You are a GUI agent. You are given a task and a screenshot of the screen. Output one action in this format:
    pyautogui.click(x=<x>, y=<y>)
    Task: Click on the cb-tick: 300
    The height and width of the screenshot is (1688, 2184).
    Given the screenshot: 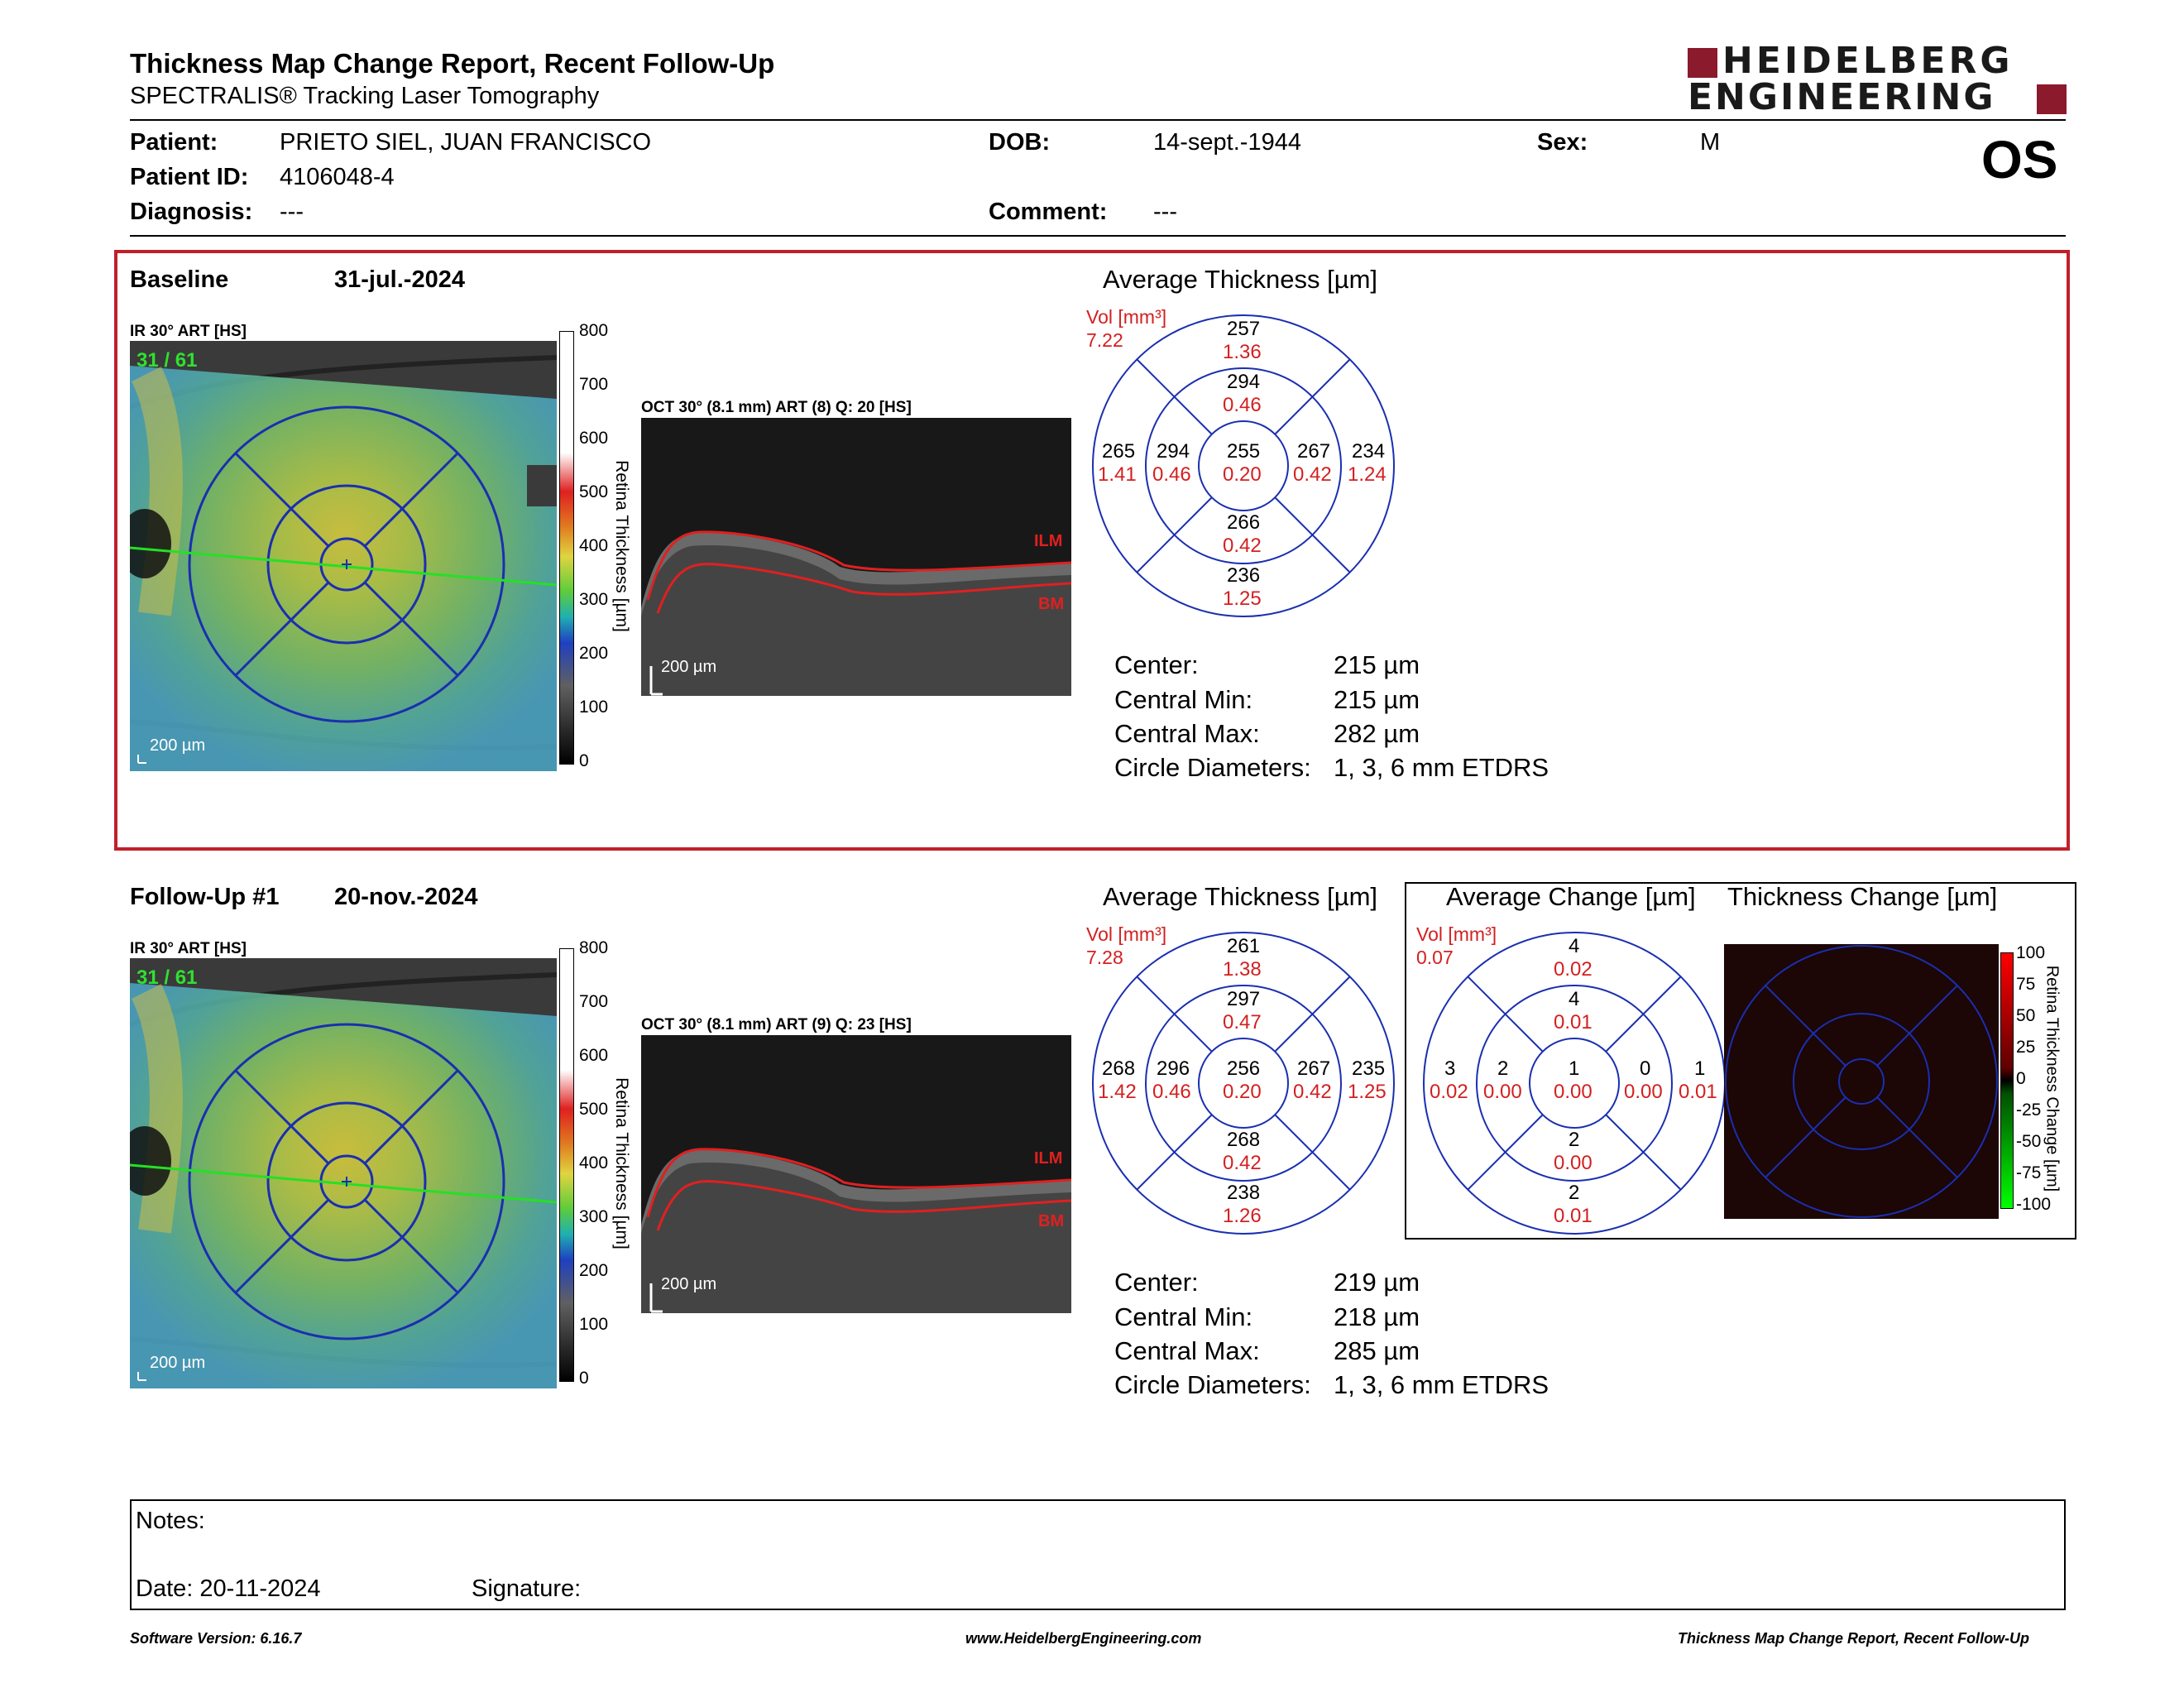 What is the action you would take?
    pyautogui.click(x=594, y=1216)
    